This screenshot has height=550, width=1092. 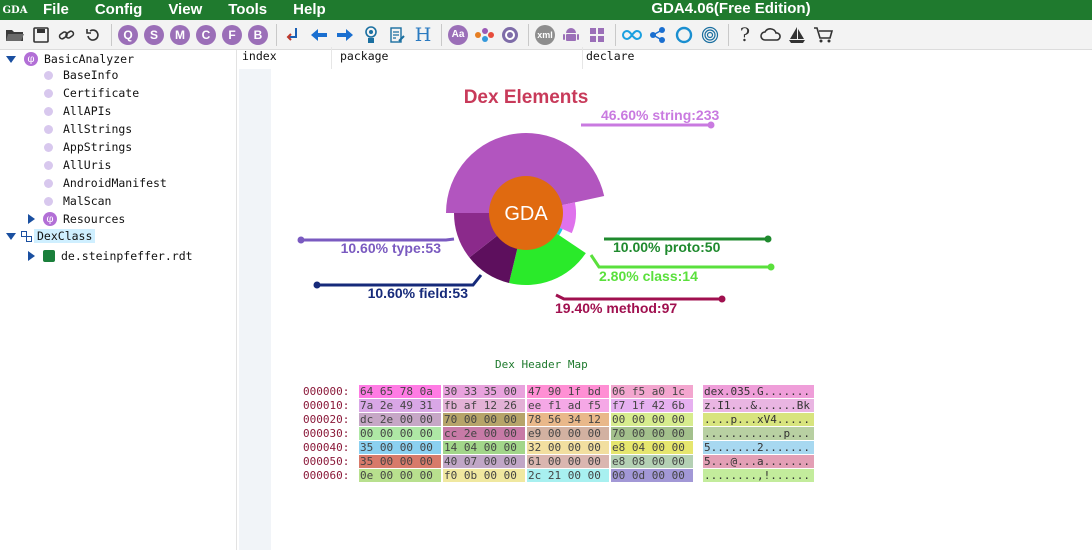 I want to click on tree-node-baseinfo: BaseInfo, so click(x=81, y=75).